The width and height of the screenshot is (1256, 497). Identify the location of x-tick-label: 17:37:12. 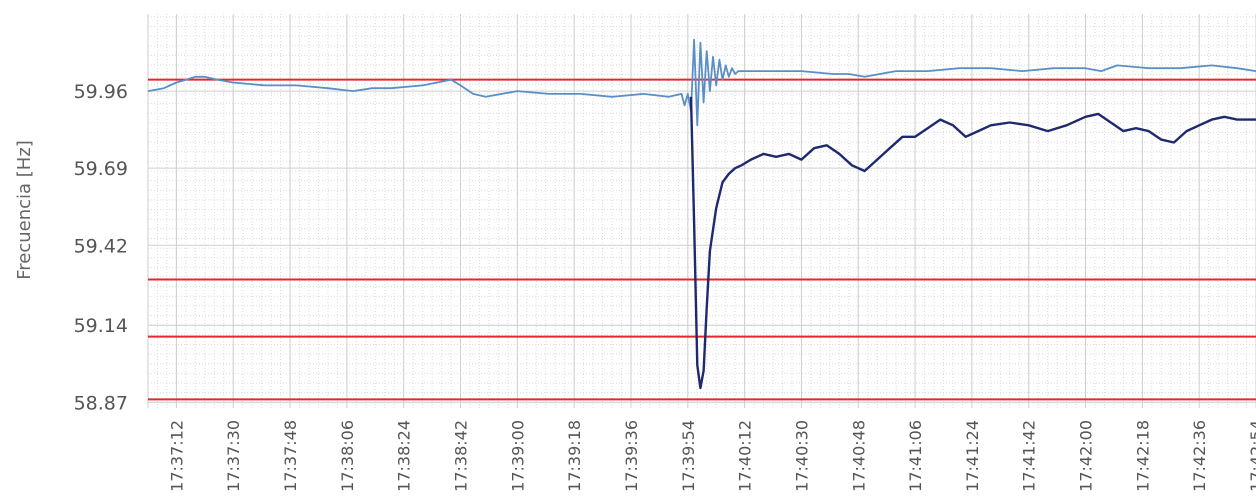
(176, 456).